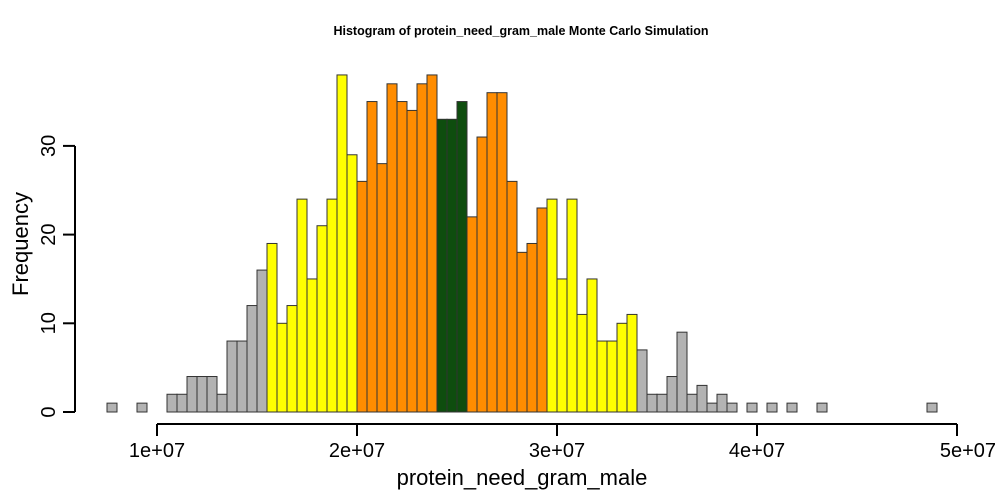 Image resolution: width=1000 pixels, height=500 pixels. What do you see at coordinates (968, 451) in the screenshot?
I see `x-tick-label: 5e+07` at bounding box center [968, 451].